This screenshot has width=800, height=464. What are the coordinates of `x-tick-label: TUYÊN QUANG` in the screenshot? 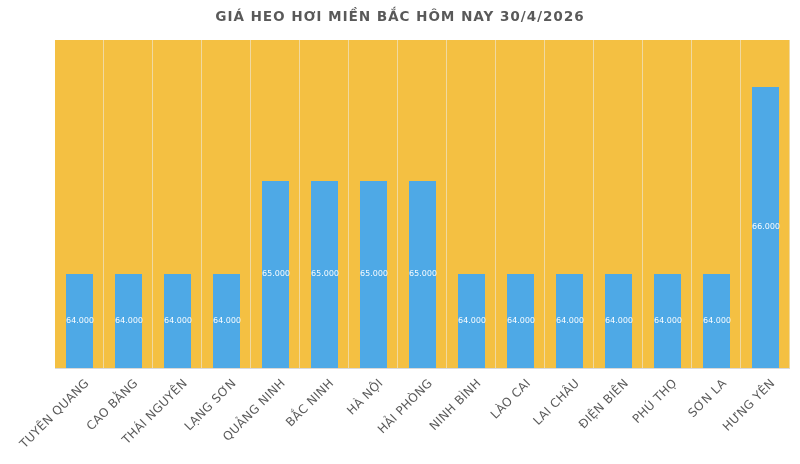 It's located at (54, 413).